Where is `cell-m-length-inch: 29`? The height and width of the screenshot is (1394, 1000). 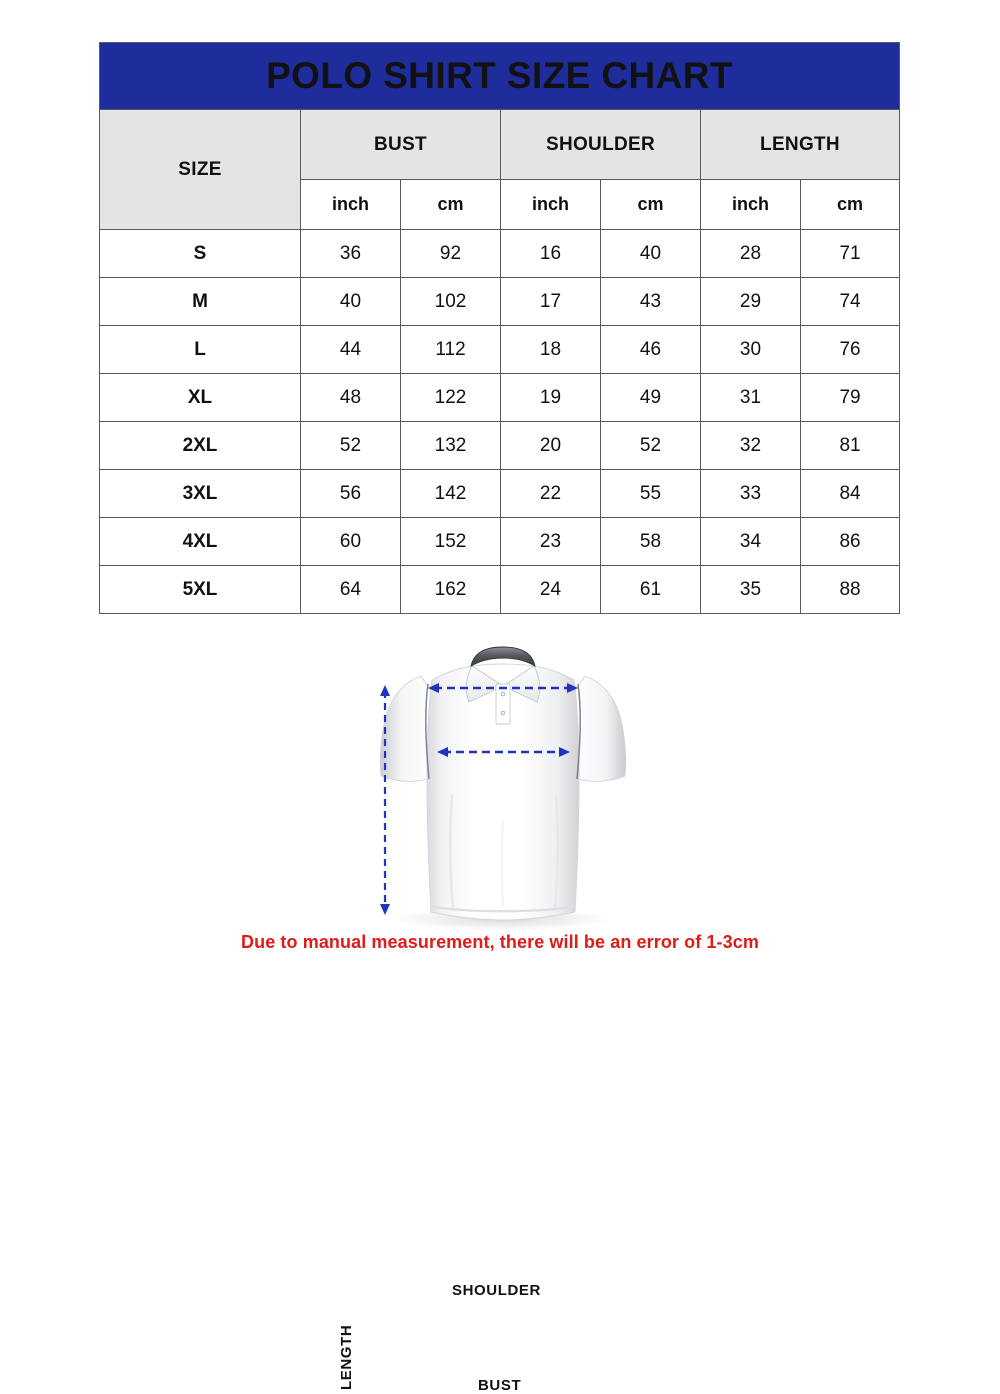
cell-m-length-inch: 29 is located at coordinates (750, 301).